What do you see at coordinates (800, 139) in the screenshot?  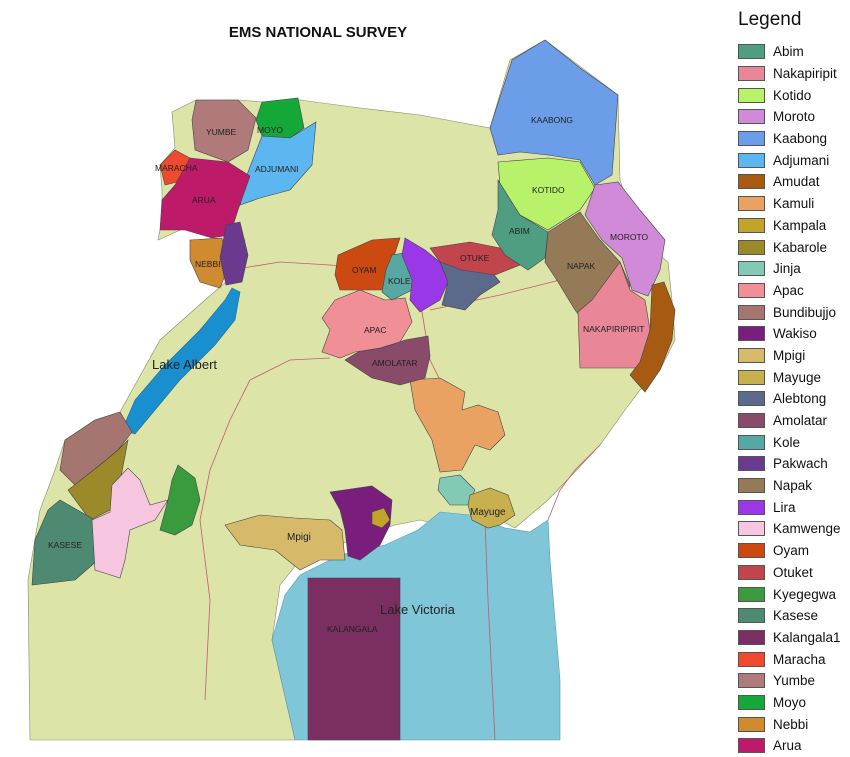 I see `legend-label: Kaabong` at bounding box center [800, 139].